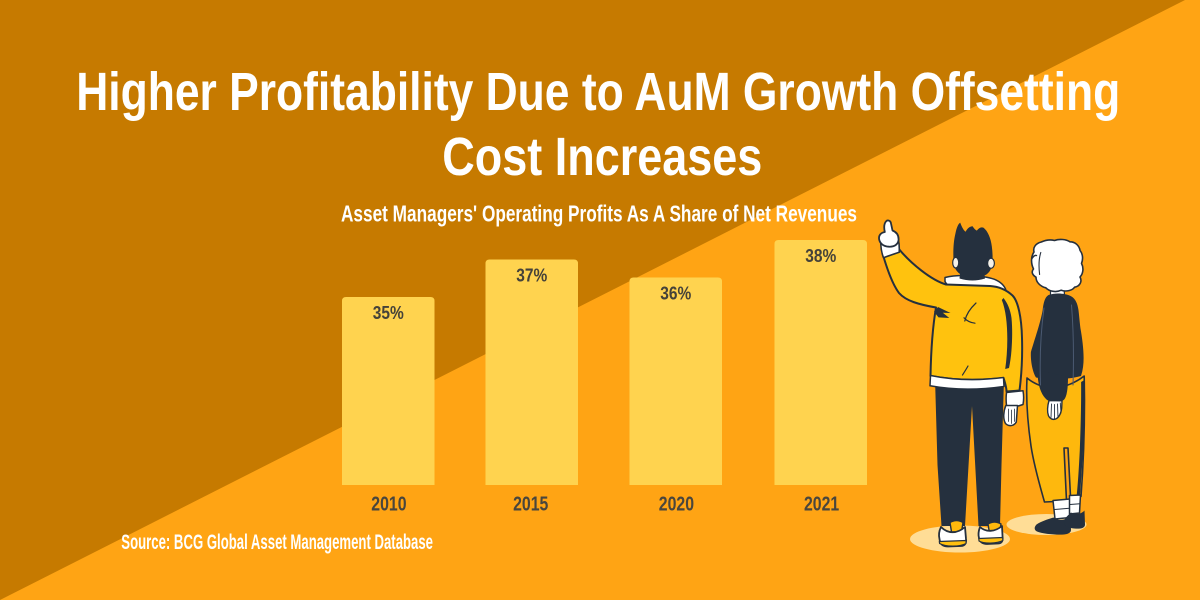 The height and width of the screenshot is (600, 1200). I want to click on svg-text: 2020, so click(676, 504).